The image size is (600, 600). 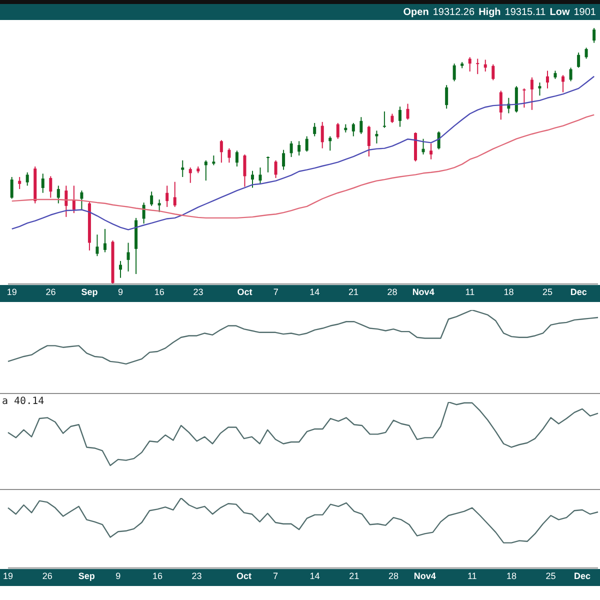 I want to click on text: Open 19312.26 High 19315.11 Low 1901, so click(x=499, y=12).